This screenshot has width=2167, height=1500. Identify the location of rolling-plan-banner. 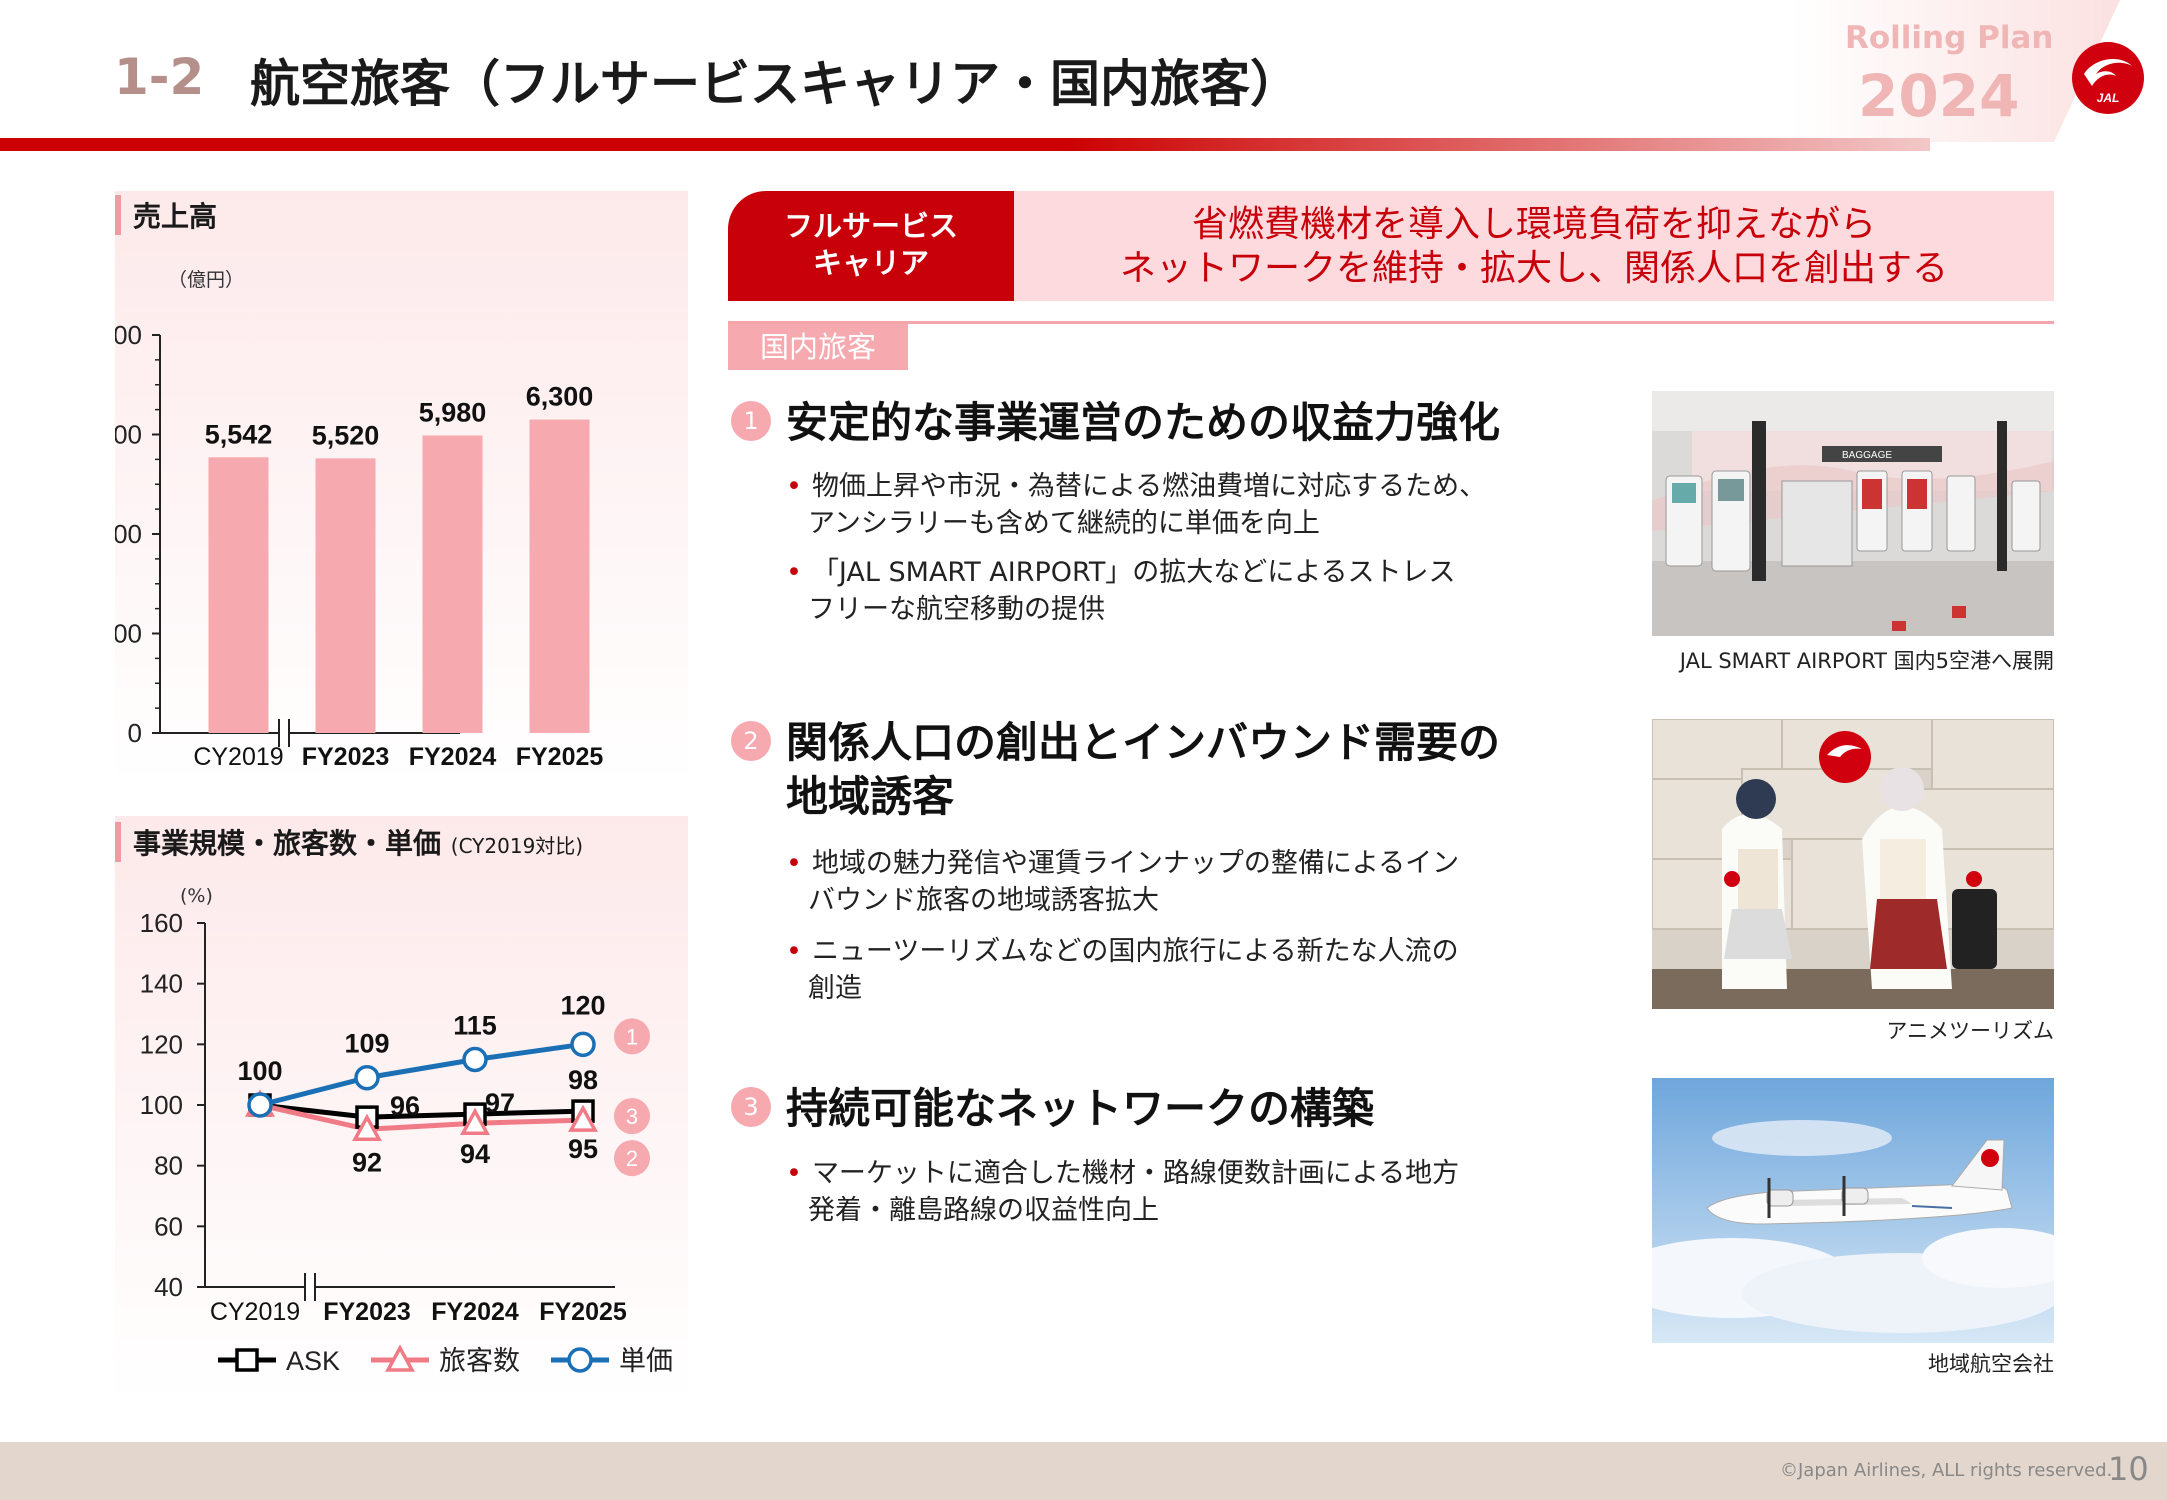
(1955, 71).